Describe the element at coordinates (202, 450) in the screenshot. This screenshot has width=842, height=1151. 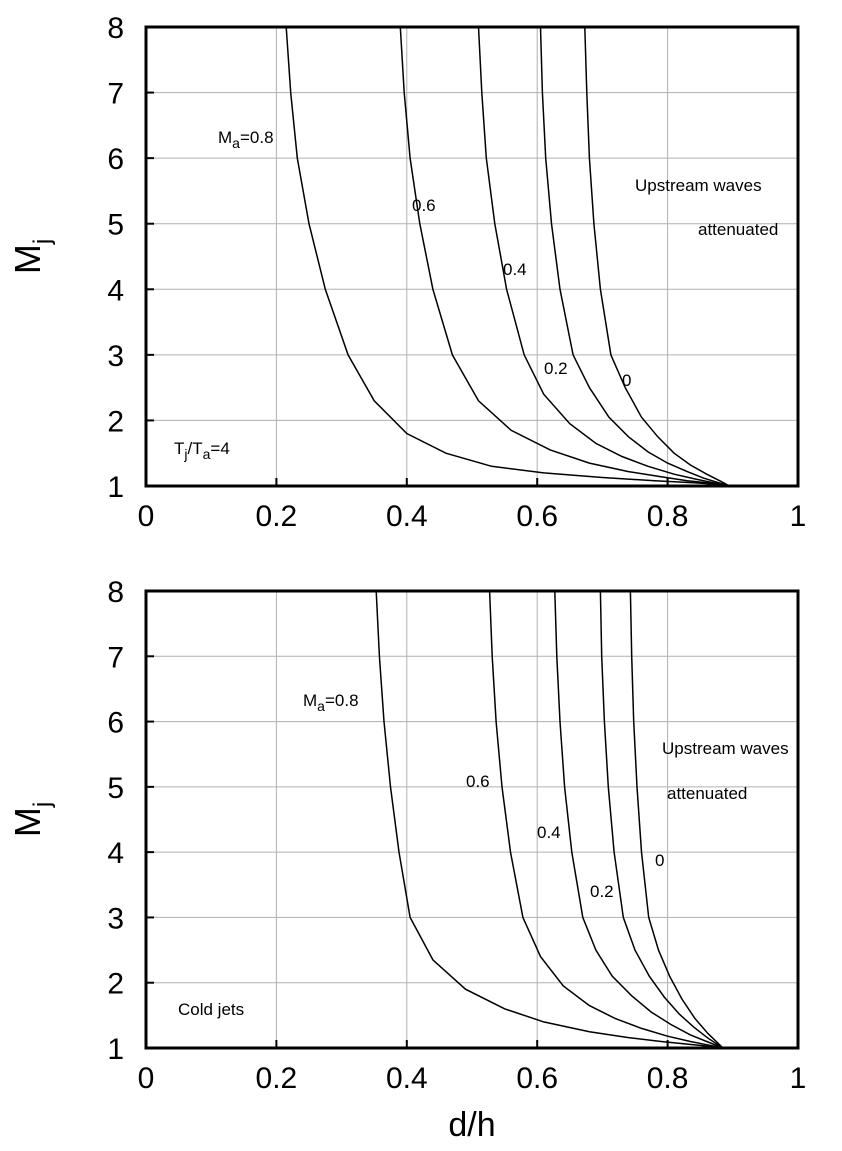
I see `label-temperature-ratio: Tj/Ta=4` at that location.